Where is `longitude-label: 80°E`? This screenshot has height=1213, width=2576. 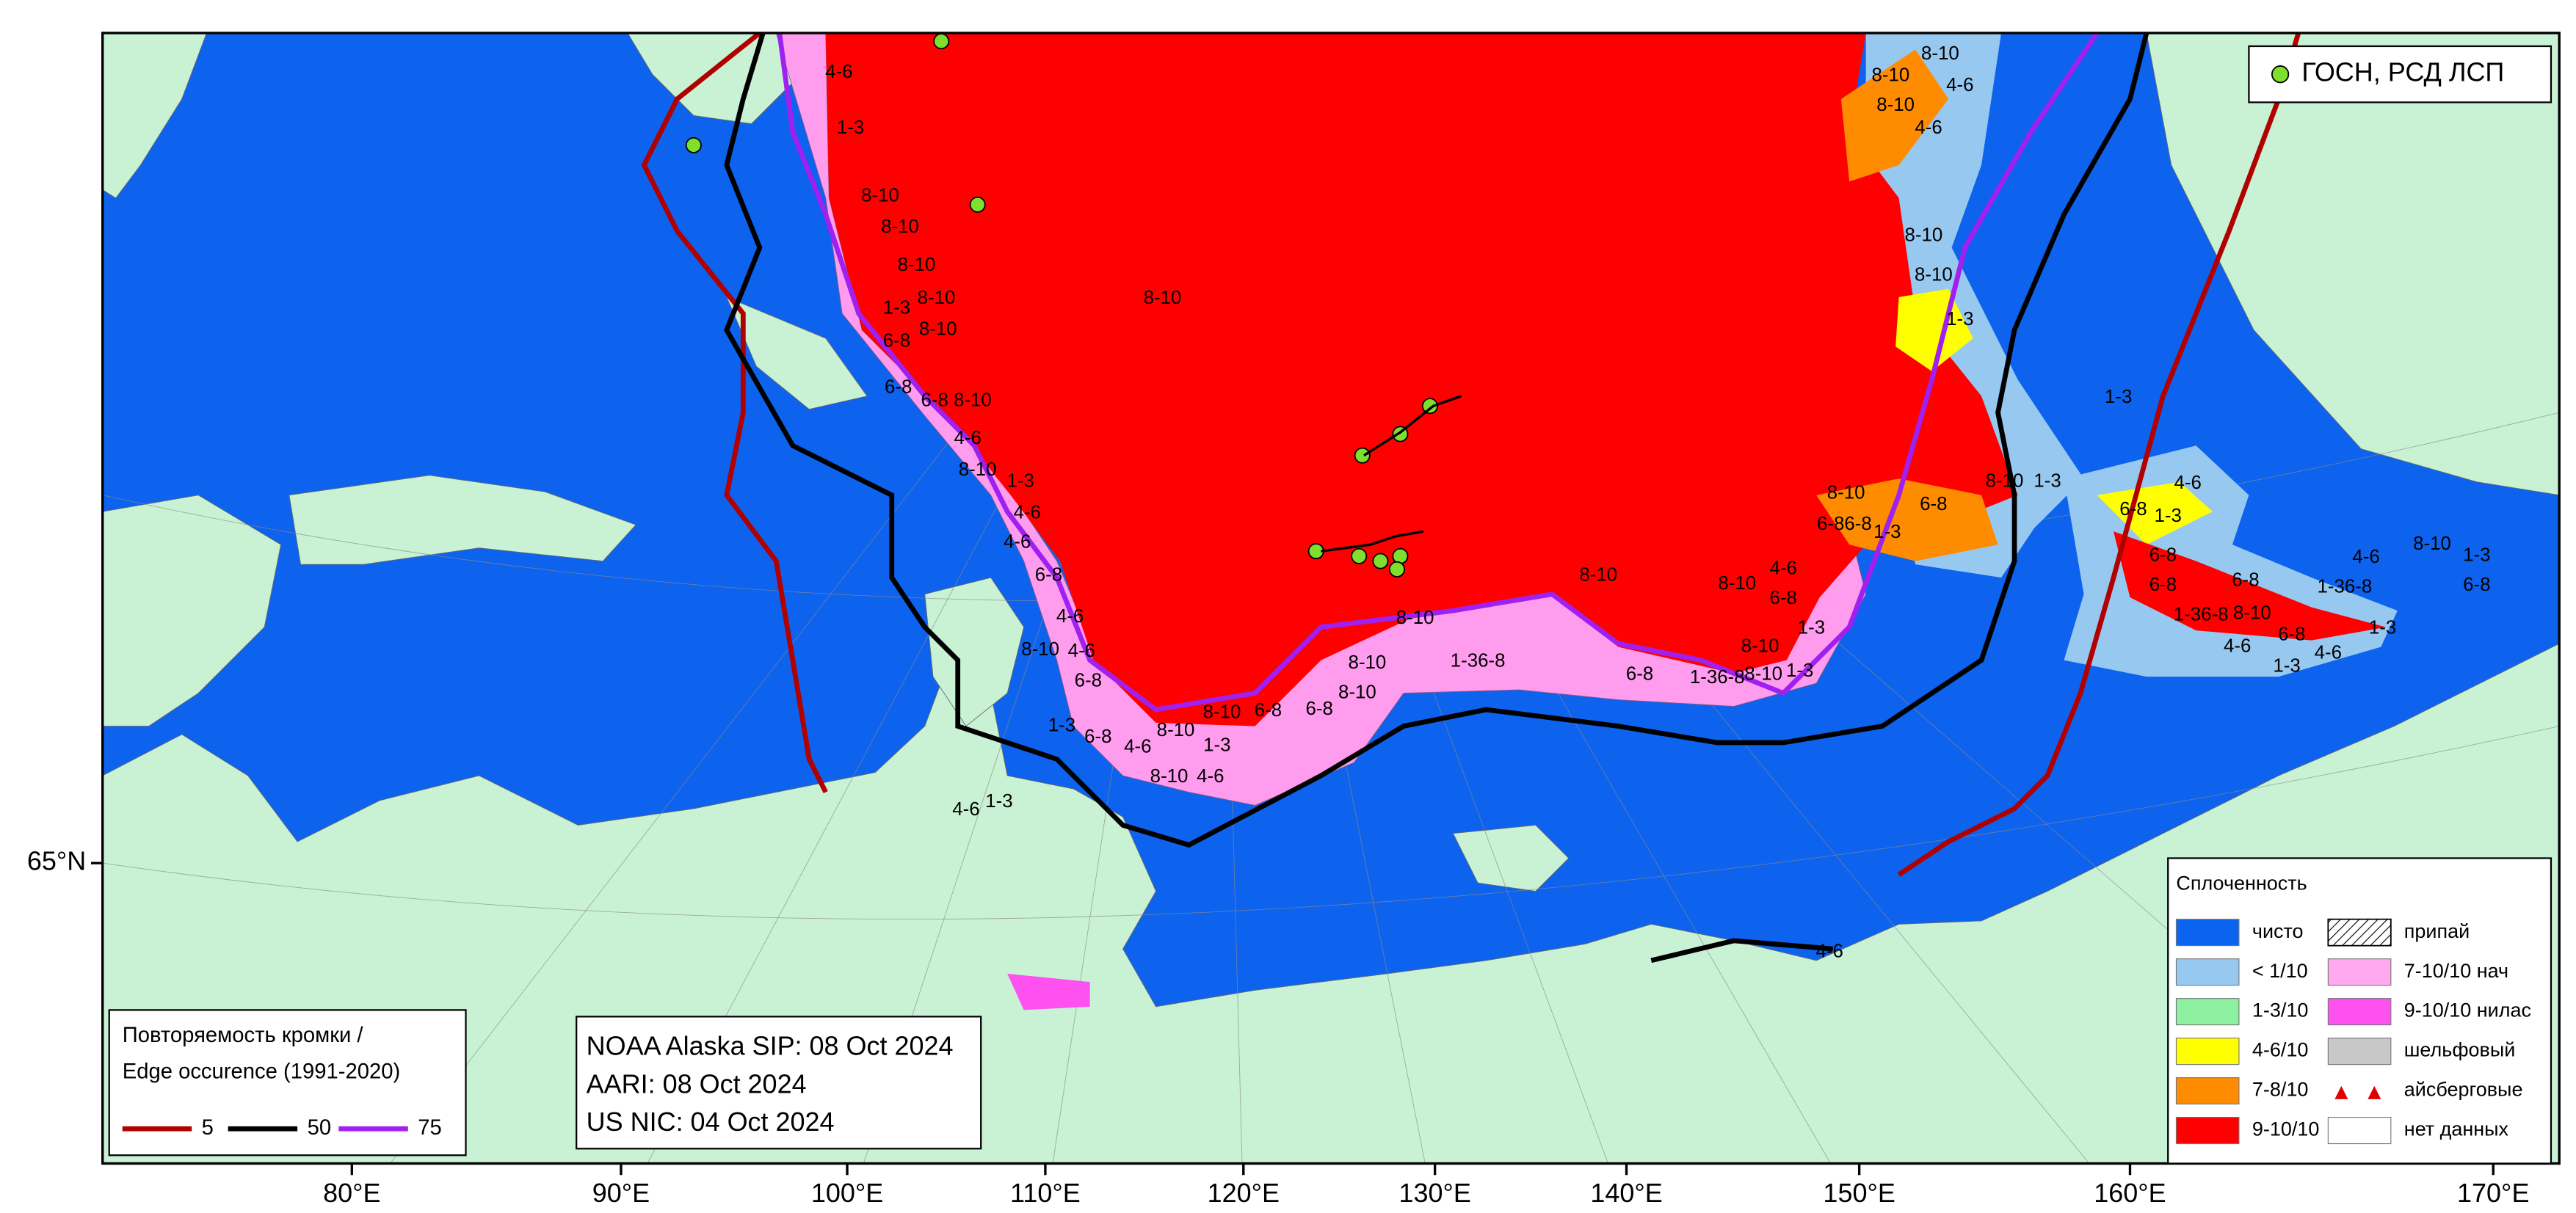
longitude-label: 80°E is located at coordinates (352, 1193).